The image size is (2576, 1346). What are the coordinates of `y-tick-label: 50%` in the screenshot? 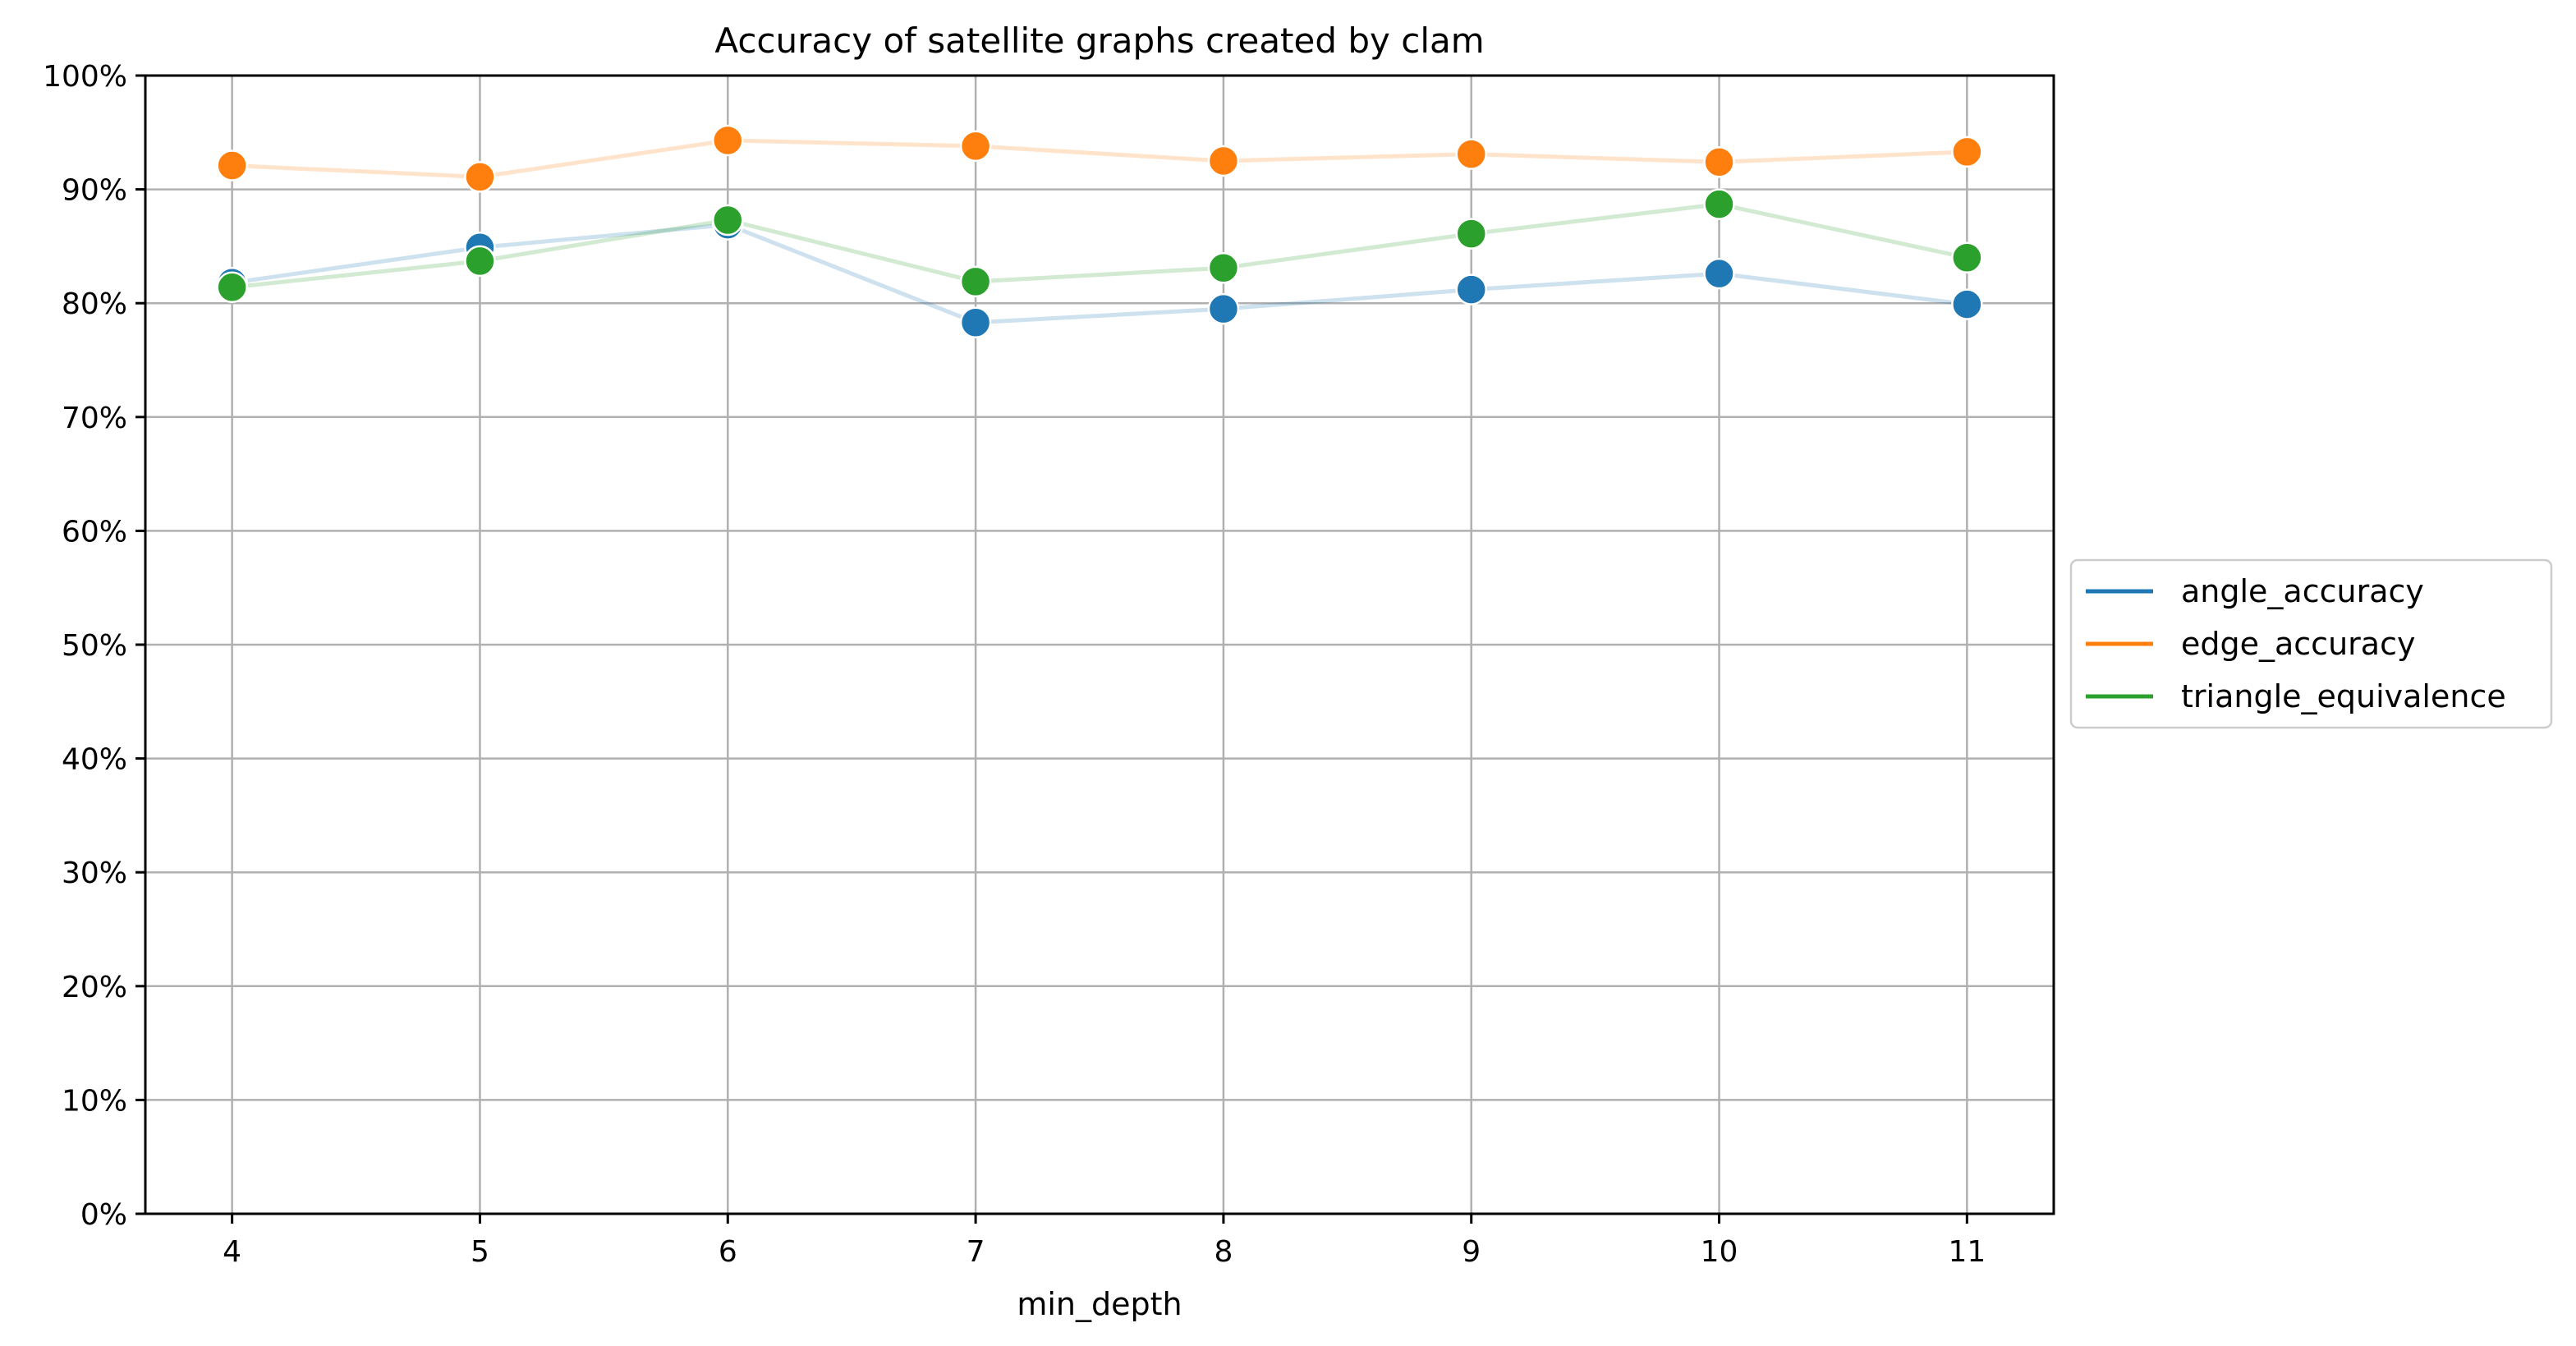 It's located at (94, 646).